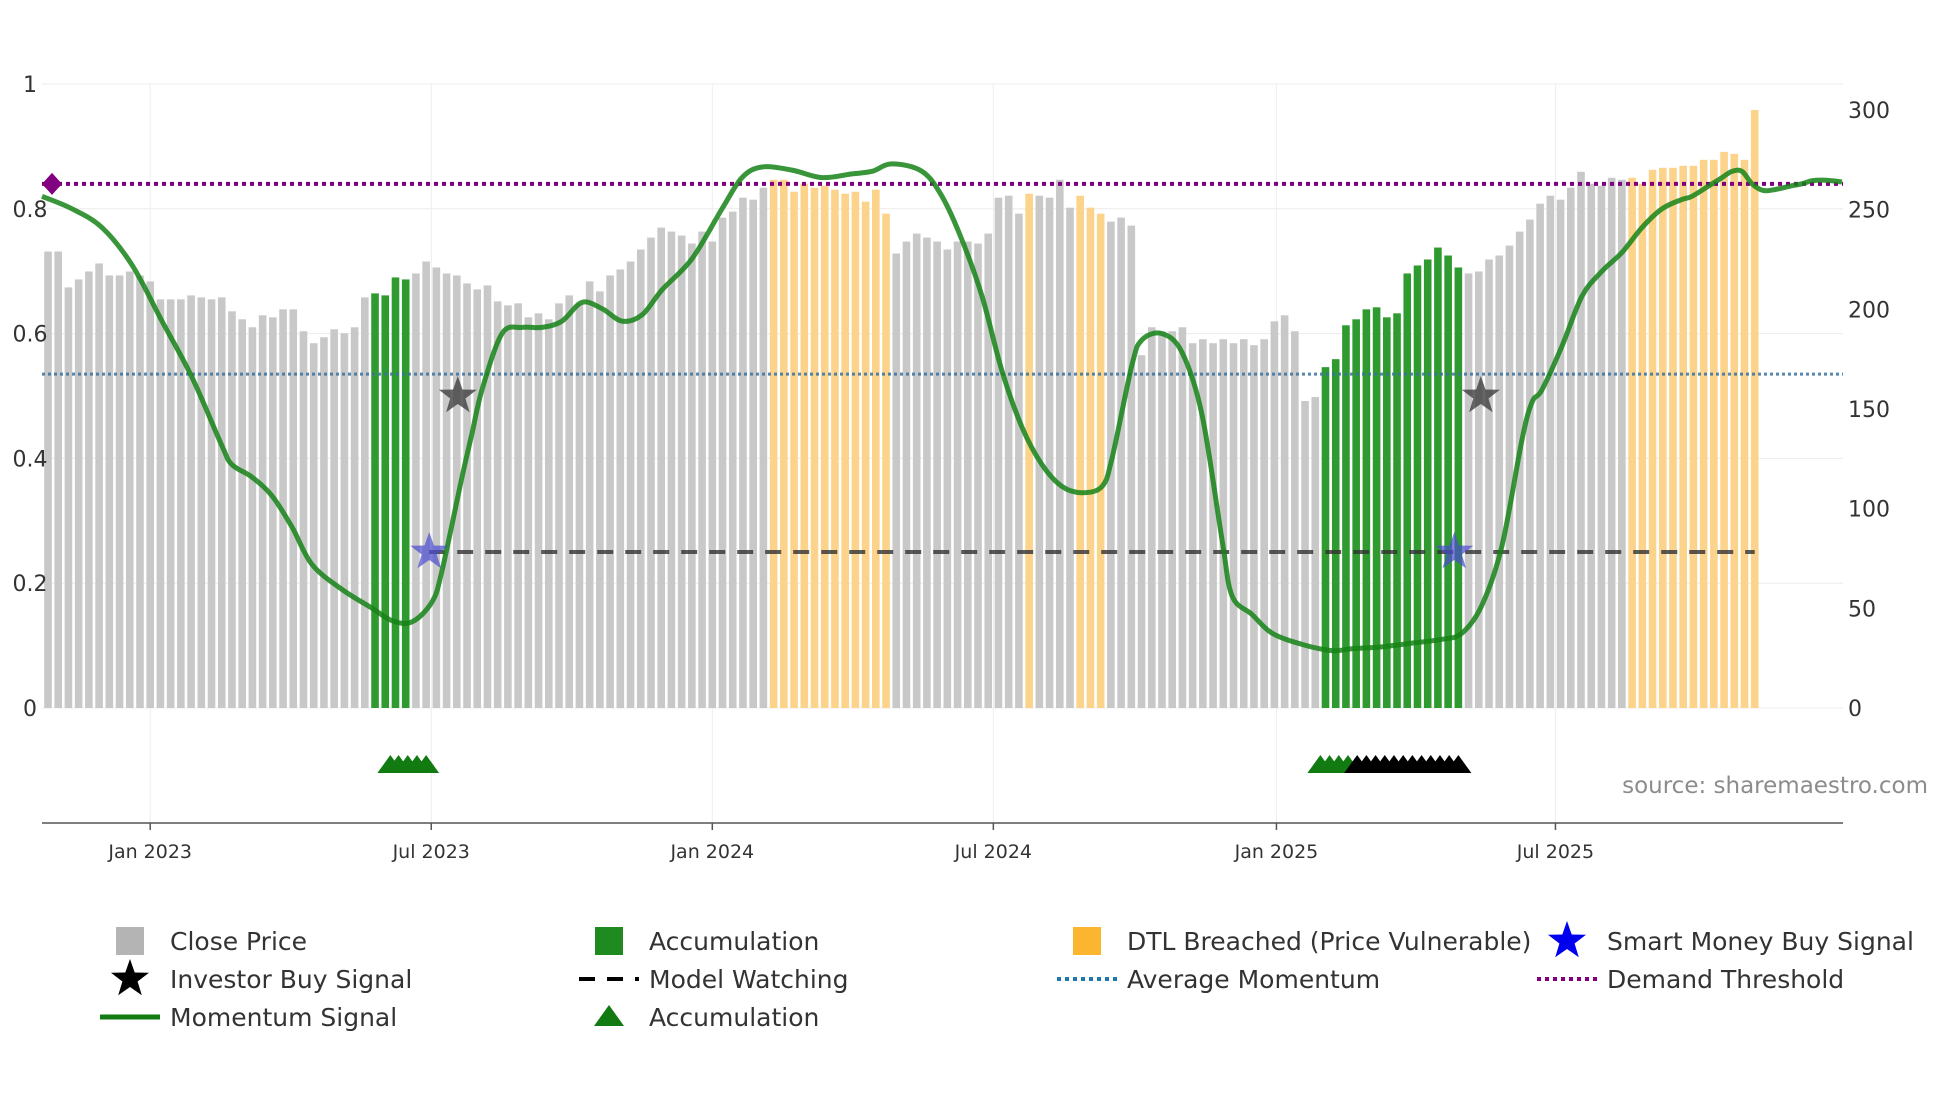 The width and height of the screenshot is (1960, 1102). I want to click on legend-label: Demand Threshold, so click(1725, 979).